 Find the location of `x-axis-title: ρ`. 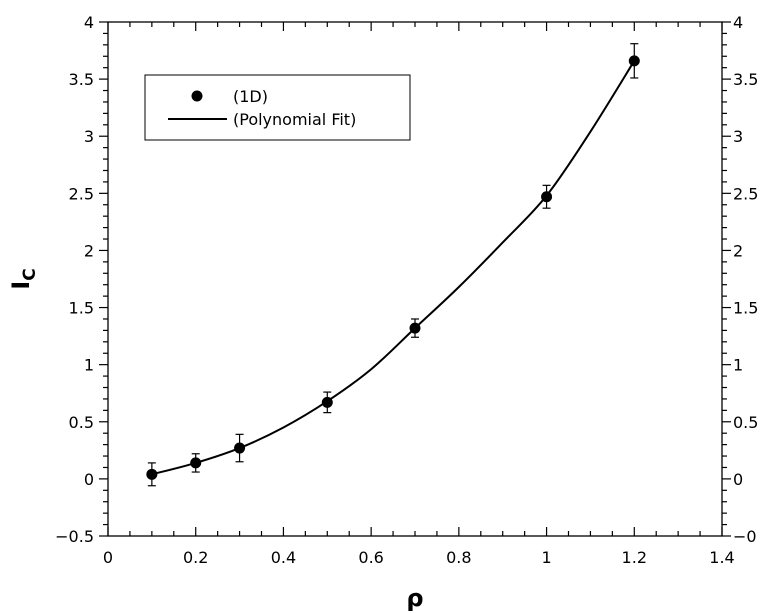

x-axis-title: ρ is located at coordinates (414, 598).